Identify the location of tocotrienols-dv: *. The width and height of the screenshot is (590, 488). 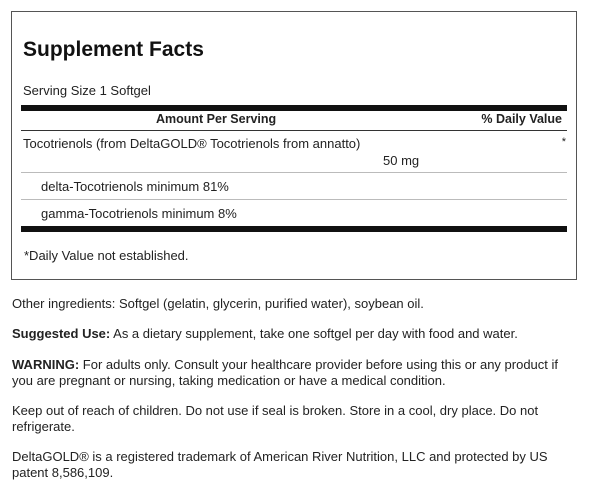
(563, 142).